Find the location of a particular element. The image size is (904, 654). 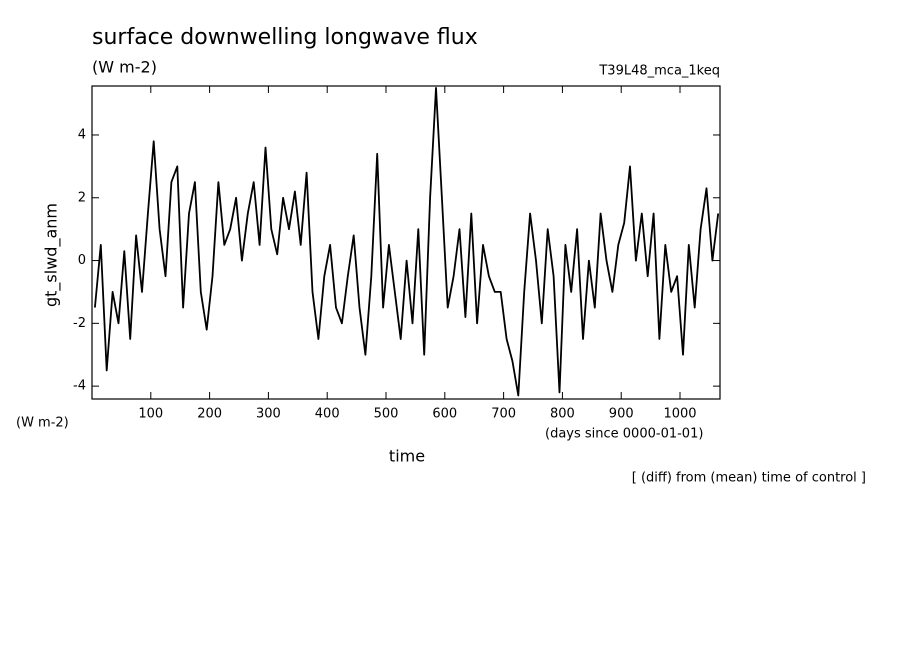

x-tick-label: 500 is located at coordinates (386, 414).